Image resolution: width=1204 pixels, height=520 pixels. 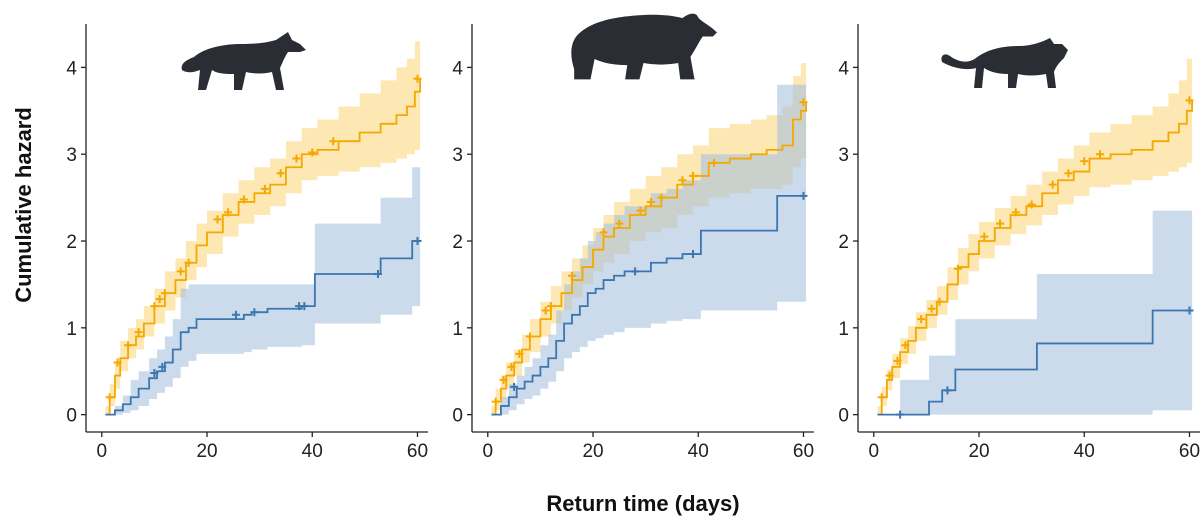 I want to click on x-axis-title: Return time (days), so click(x=642, y=503).